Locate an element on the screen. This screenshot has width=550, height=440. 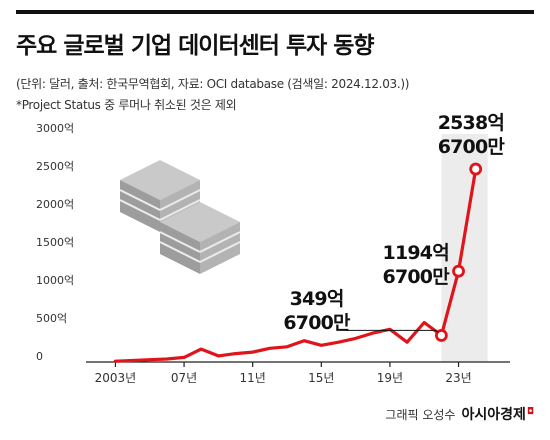
data-label-value: 1194억 is located at coordinates (416, 253).